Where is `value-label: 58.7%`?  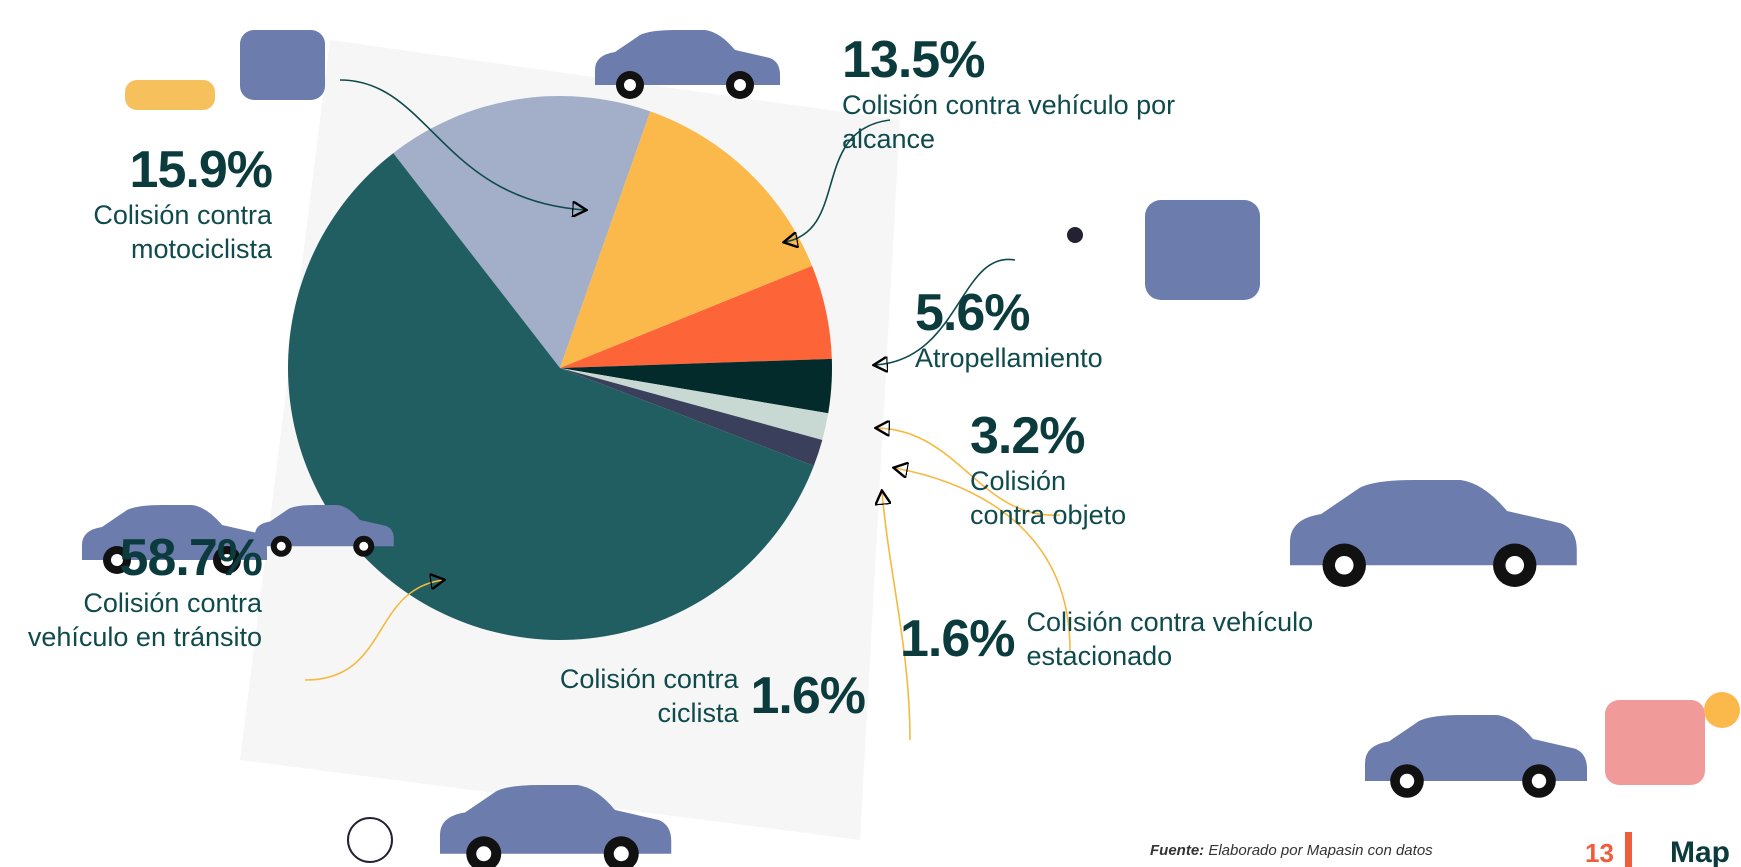
value-label: 58.7% is located at coordinates (191, 558).